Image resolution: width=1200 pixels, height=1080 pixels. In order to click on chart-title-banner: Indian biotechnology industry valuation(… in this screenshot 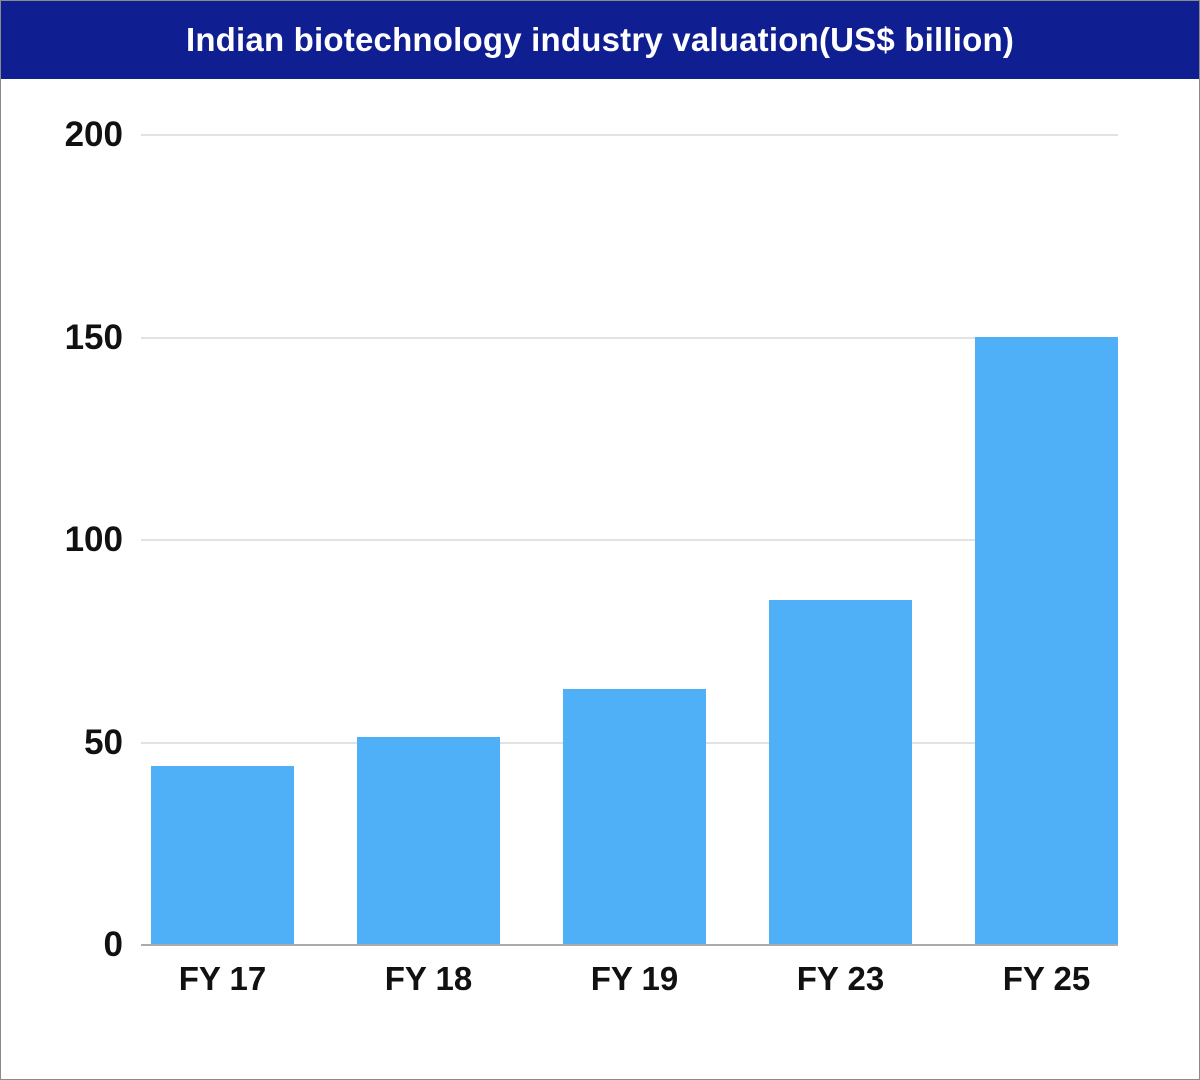, I will do `click(600, 40)`.